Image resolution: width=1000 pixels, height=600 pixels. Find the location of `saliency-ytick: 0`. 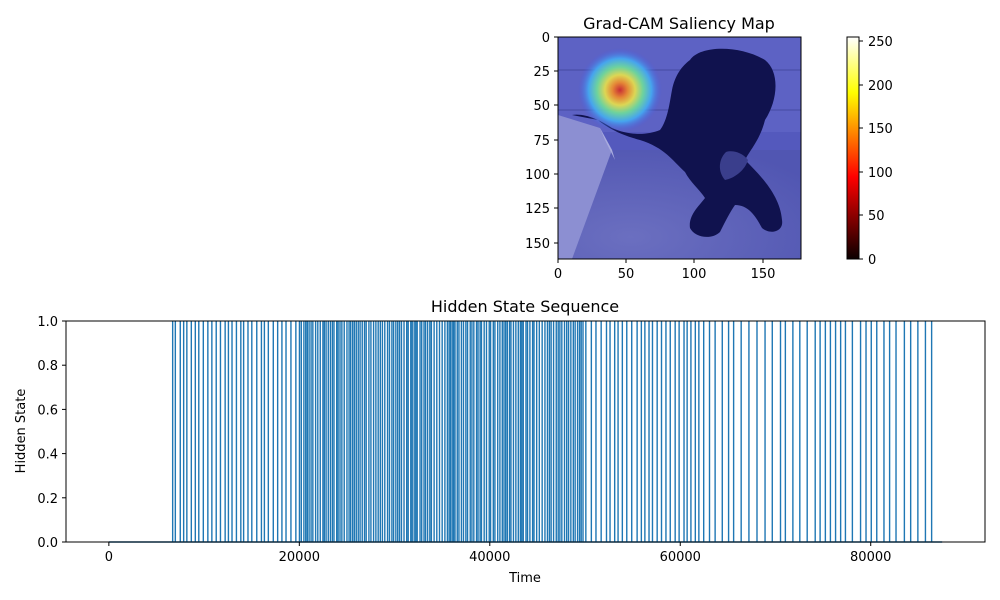

saliency-ytick: 0 is located at coordinates (550, 38).